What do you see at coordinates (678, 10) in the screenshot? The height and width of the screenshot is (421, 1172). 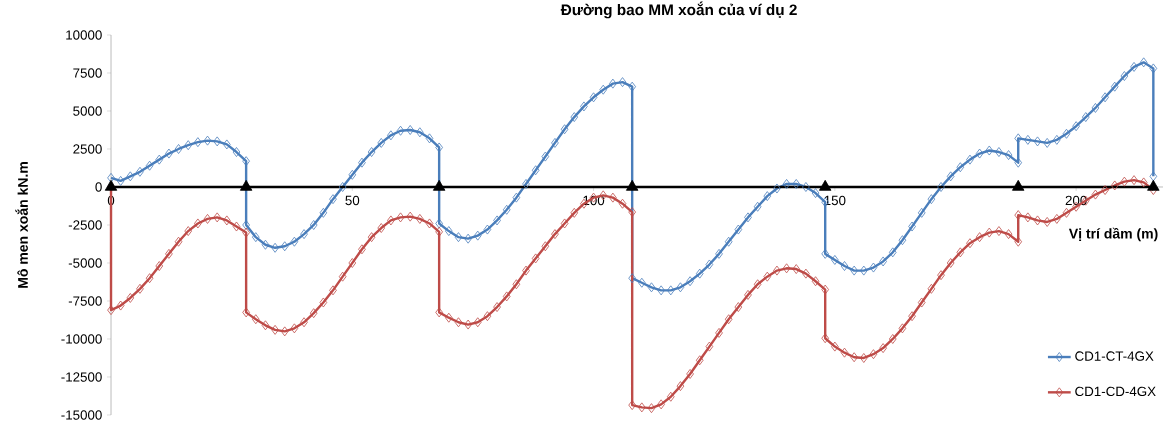 I see `chart-title: Đường bao MM xoắn của ví dụ 2` at bounding box center [678, 10].